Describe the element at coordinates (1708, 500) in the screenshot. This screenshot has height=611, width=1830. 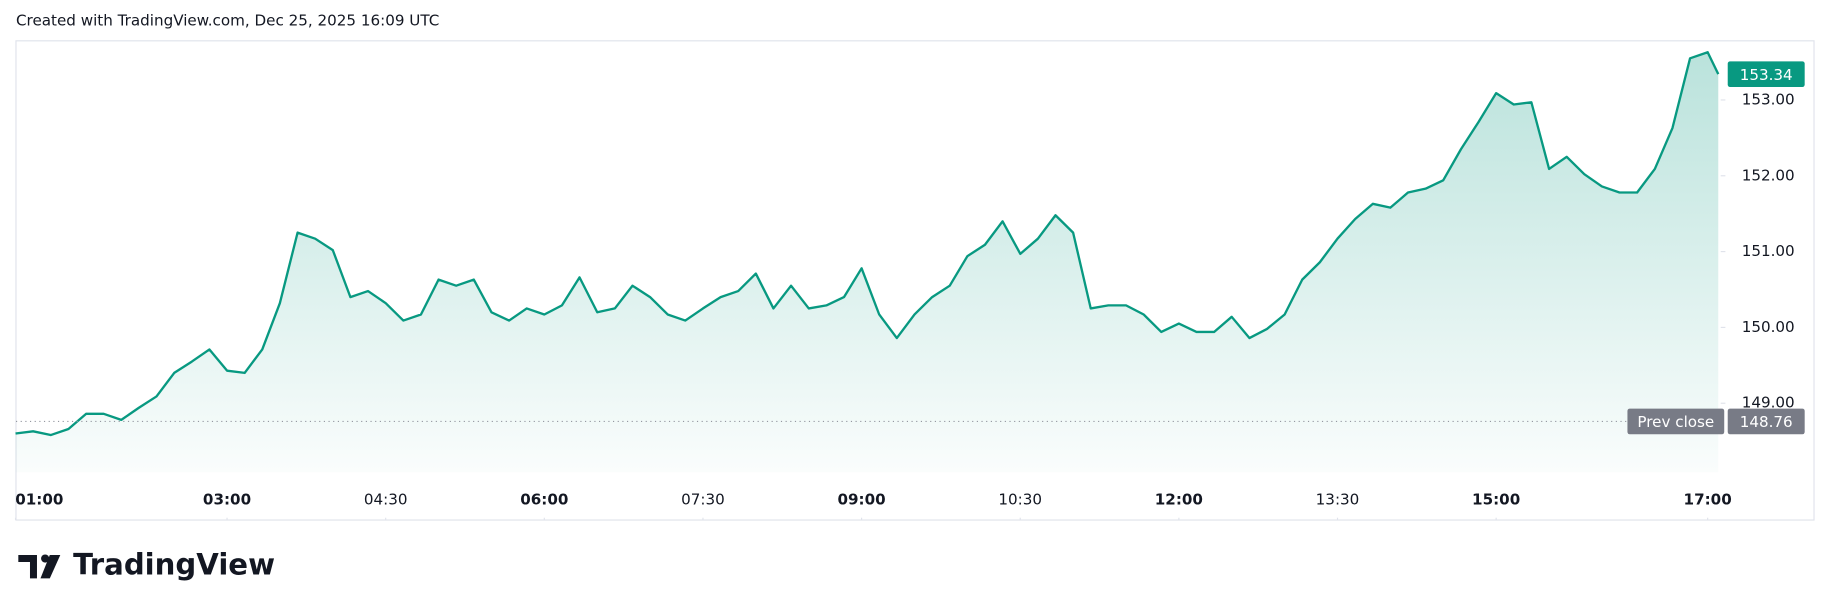
I see `x-tick-label: 17:00` at that location.